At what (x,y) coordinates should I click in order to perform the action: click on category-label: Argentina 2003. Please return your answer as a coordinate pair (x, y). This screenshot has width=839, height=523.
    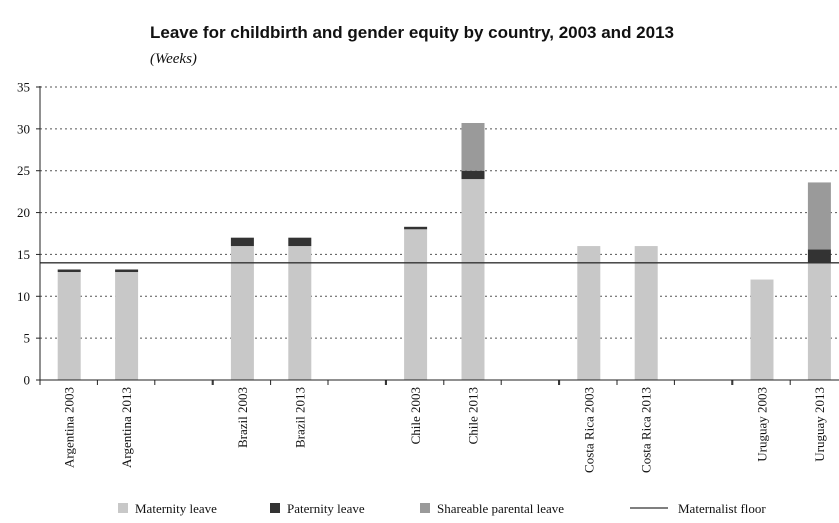
    Looking at the image, I should click on (69, 427).